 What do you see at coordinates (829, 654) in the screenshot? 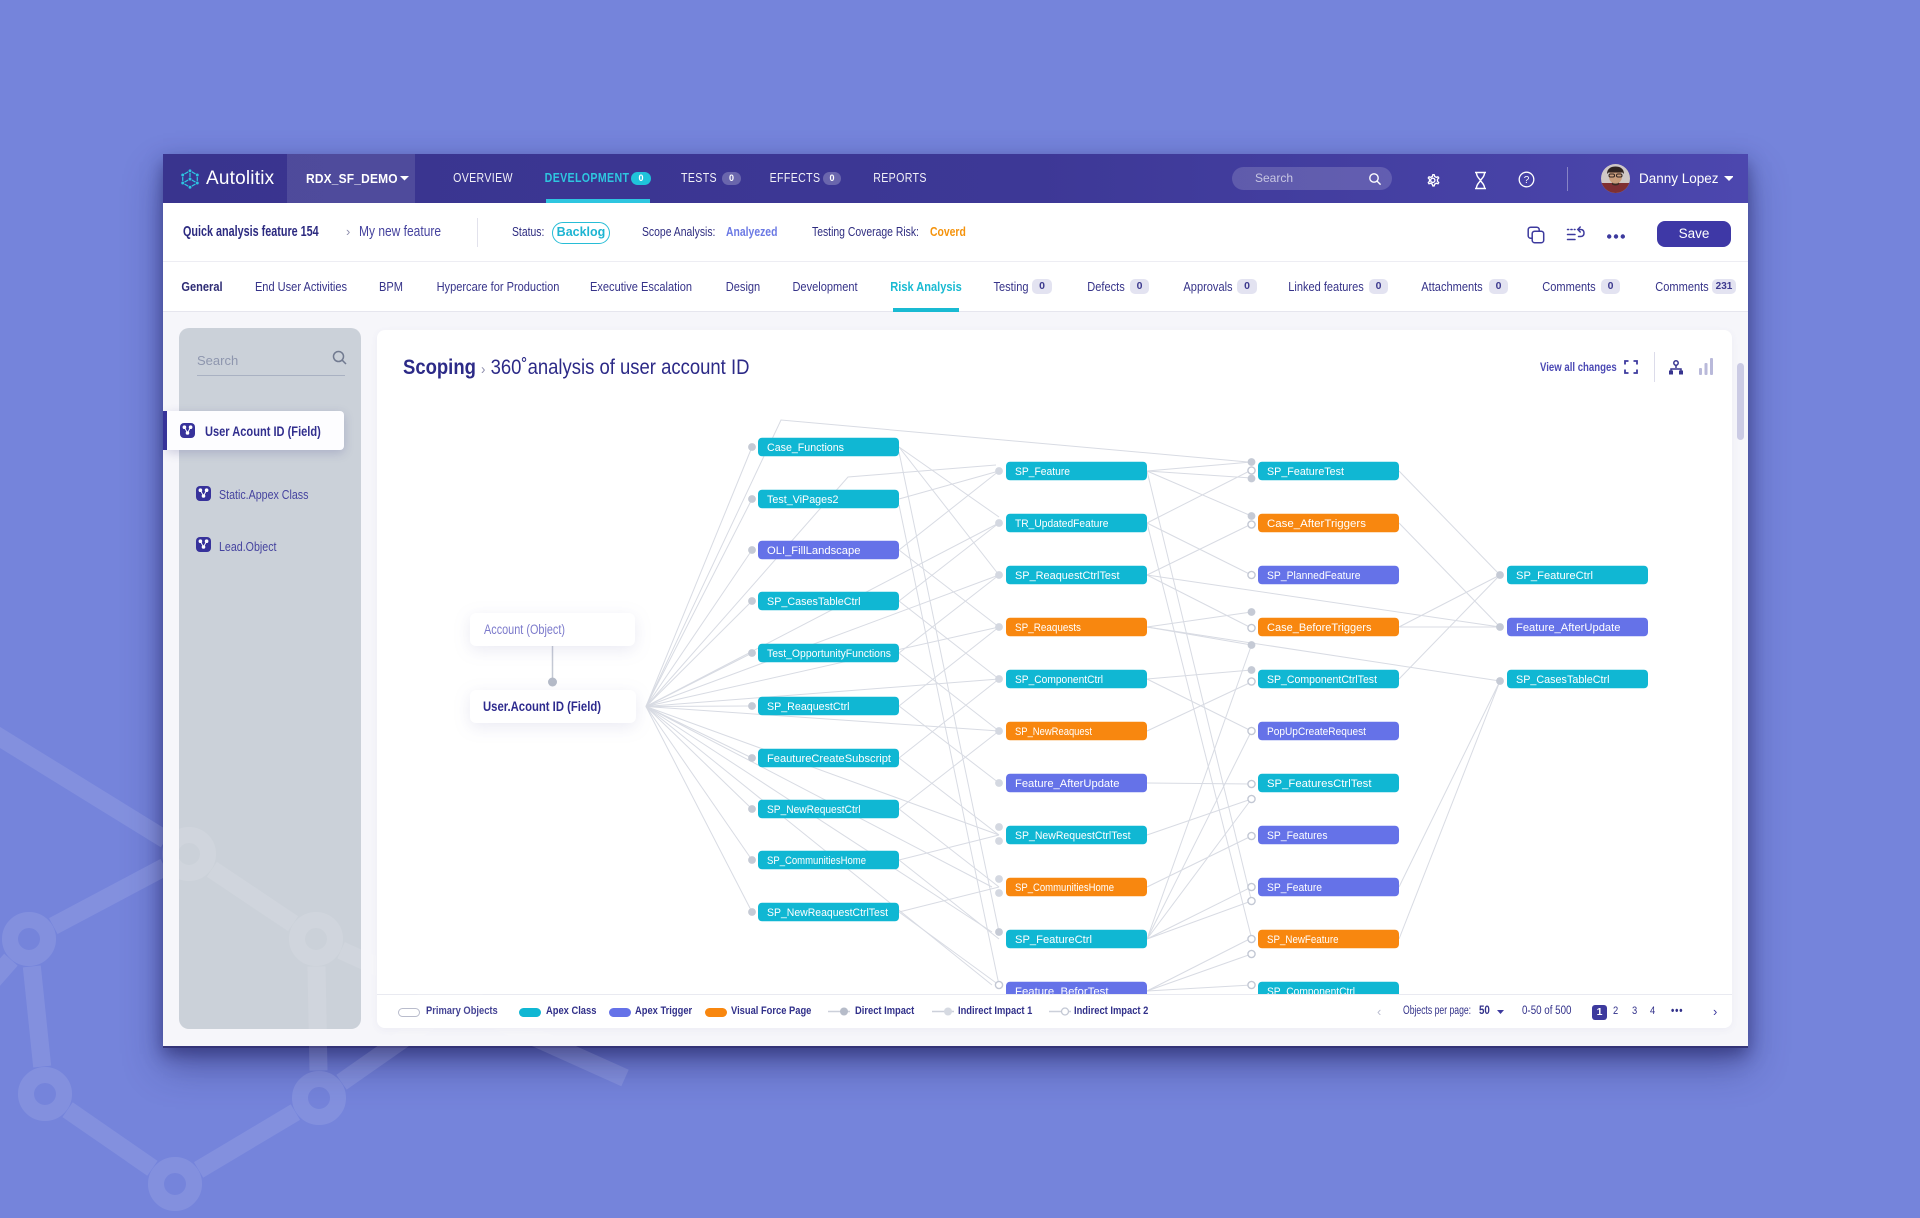
I see `svg-text: Test_OpportunityFunctions` at bounding box center [829, 654].